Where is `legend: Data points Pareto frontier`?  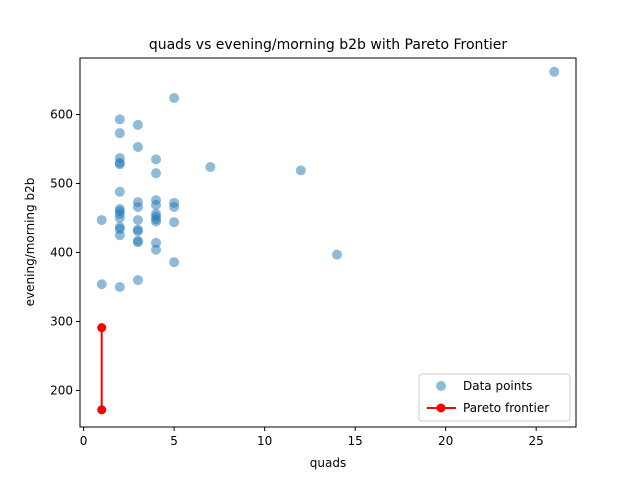 legend: Data points Pareto frontier is located at coordinates (494, 397).